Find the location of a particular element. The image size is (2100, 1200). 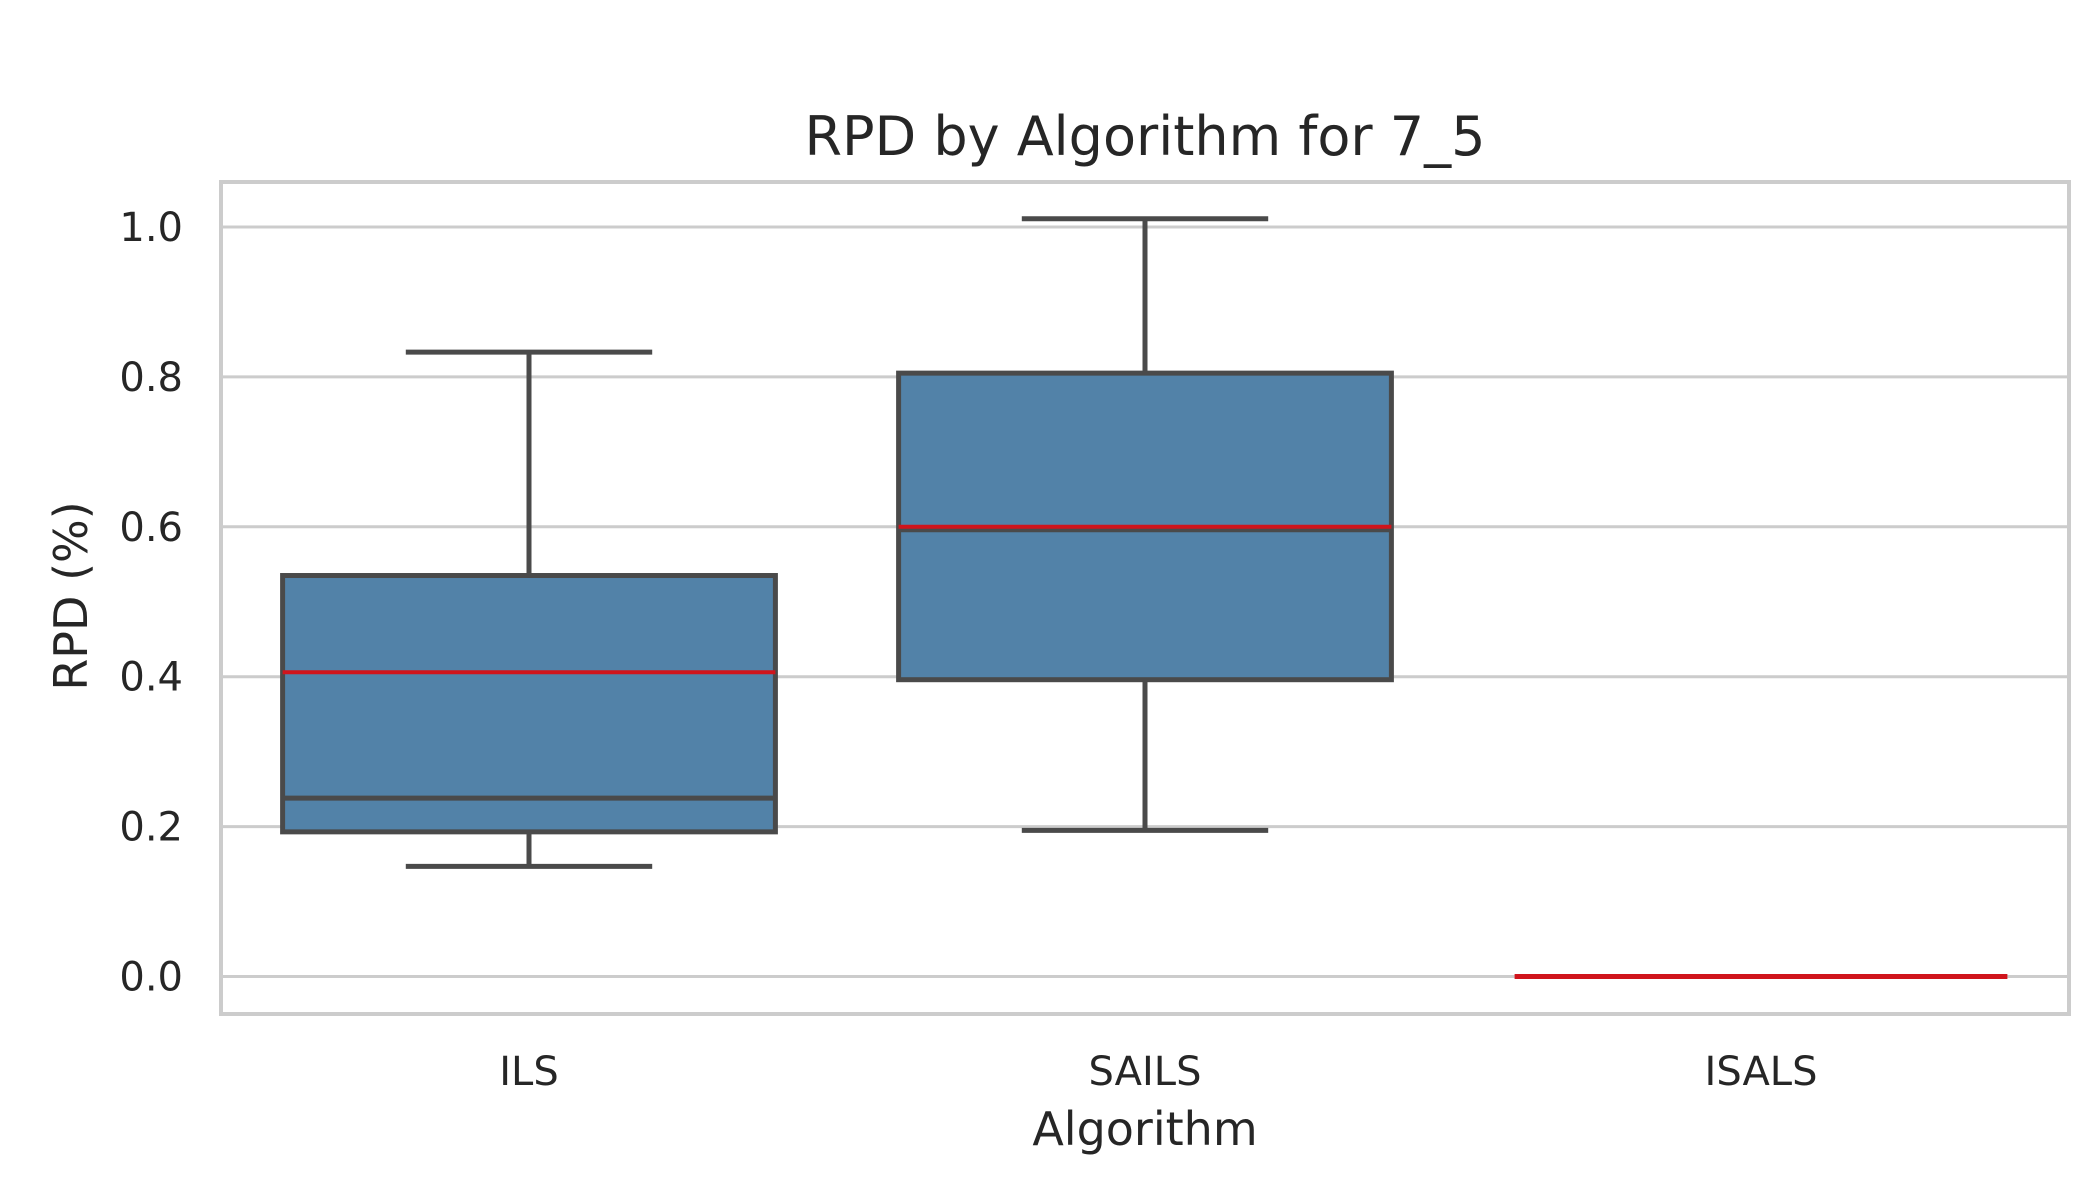

interquartile-box is located at coordinates (529, 704).